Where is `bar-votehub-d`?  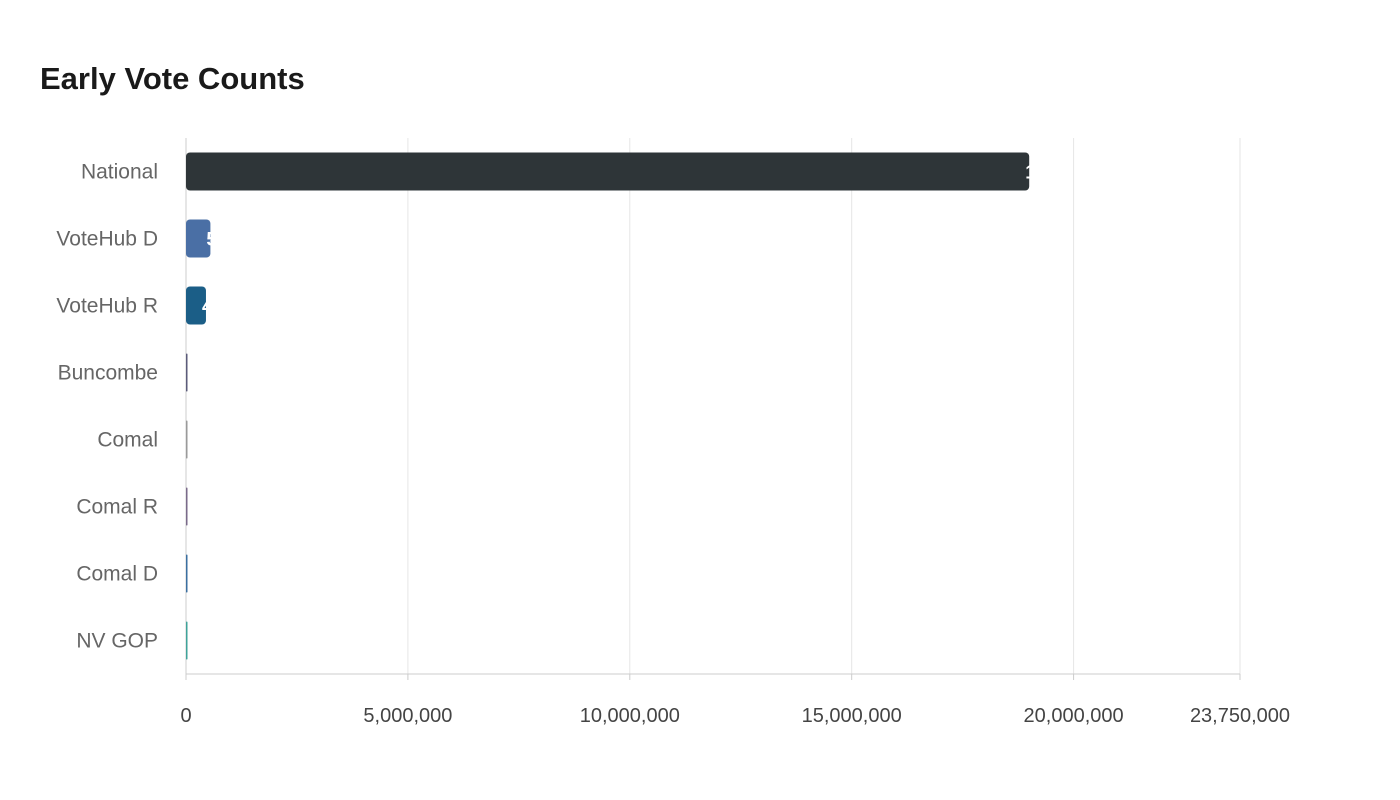
bar-votehub-d is located at coordinates (198, 238).